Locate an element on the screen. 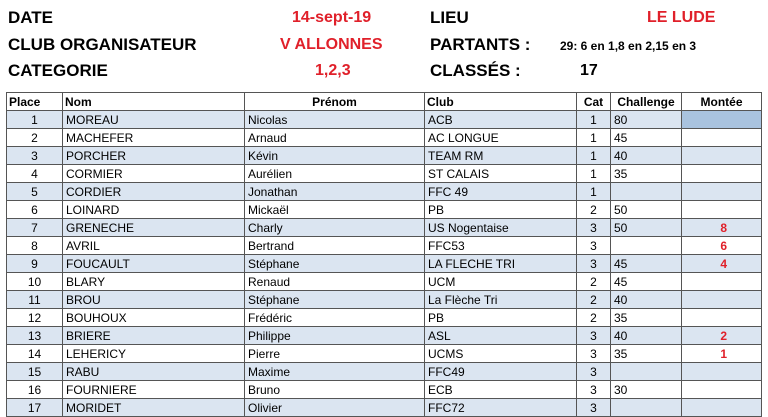  table-row: 10 BLARY Renaud UCM 2 45 is located at coordinates (384, 281).